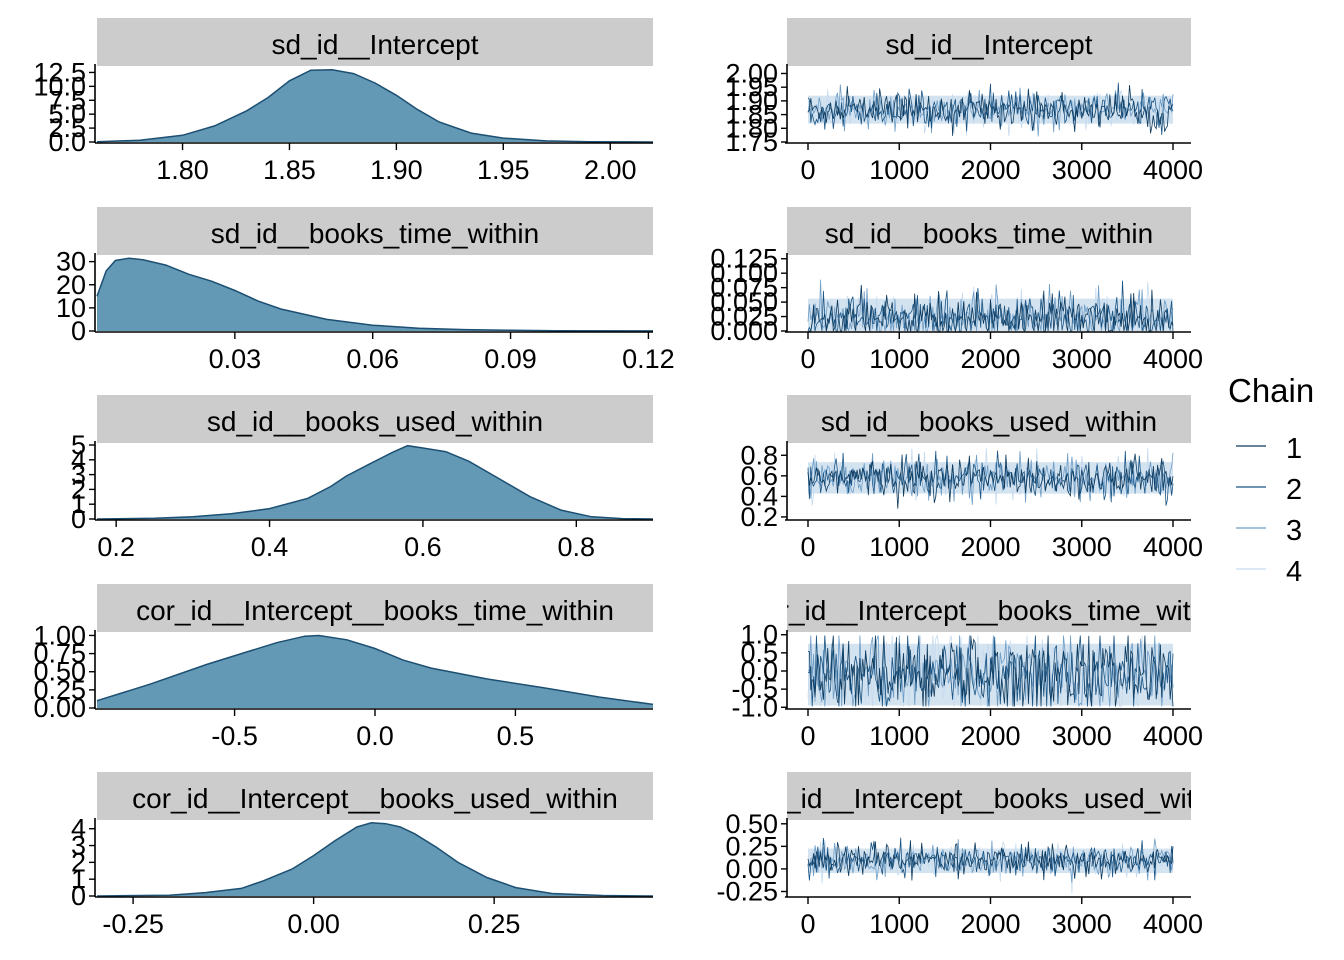 Image resolution: width=1344 pixels, height=960 pixels. Describe the element at coordinates (759, 496) in the screenshot. I see `y-tick-label: 0.4` at that location.